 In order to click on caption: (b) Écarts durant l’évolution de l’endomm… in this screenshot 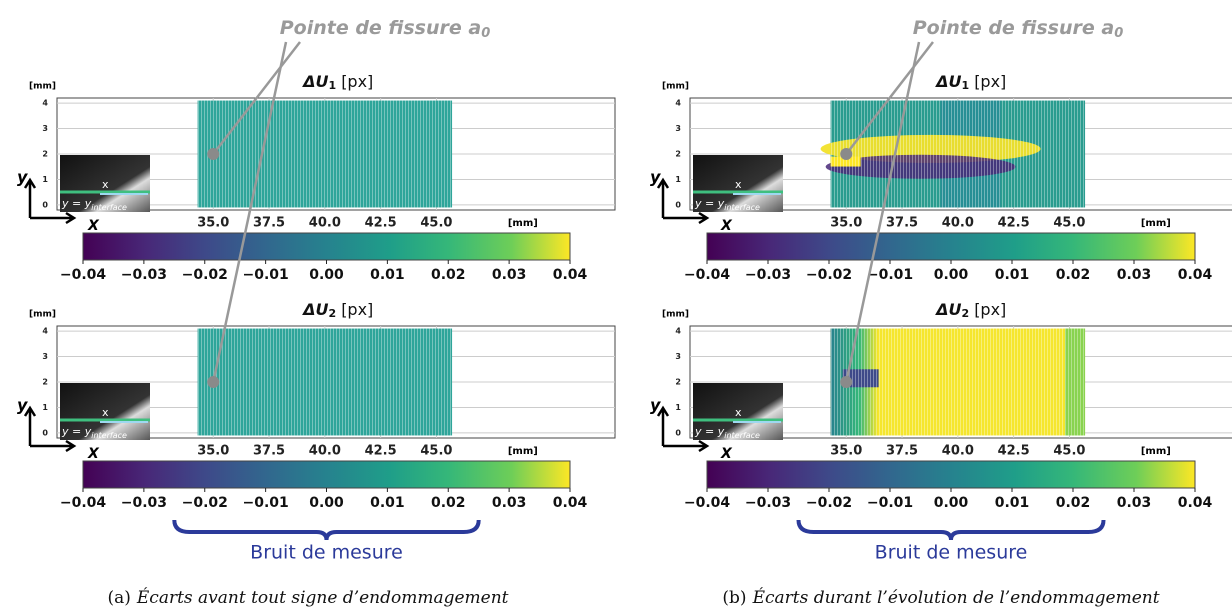, I will do `click(940, 597)`.